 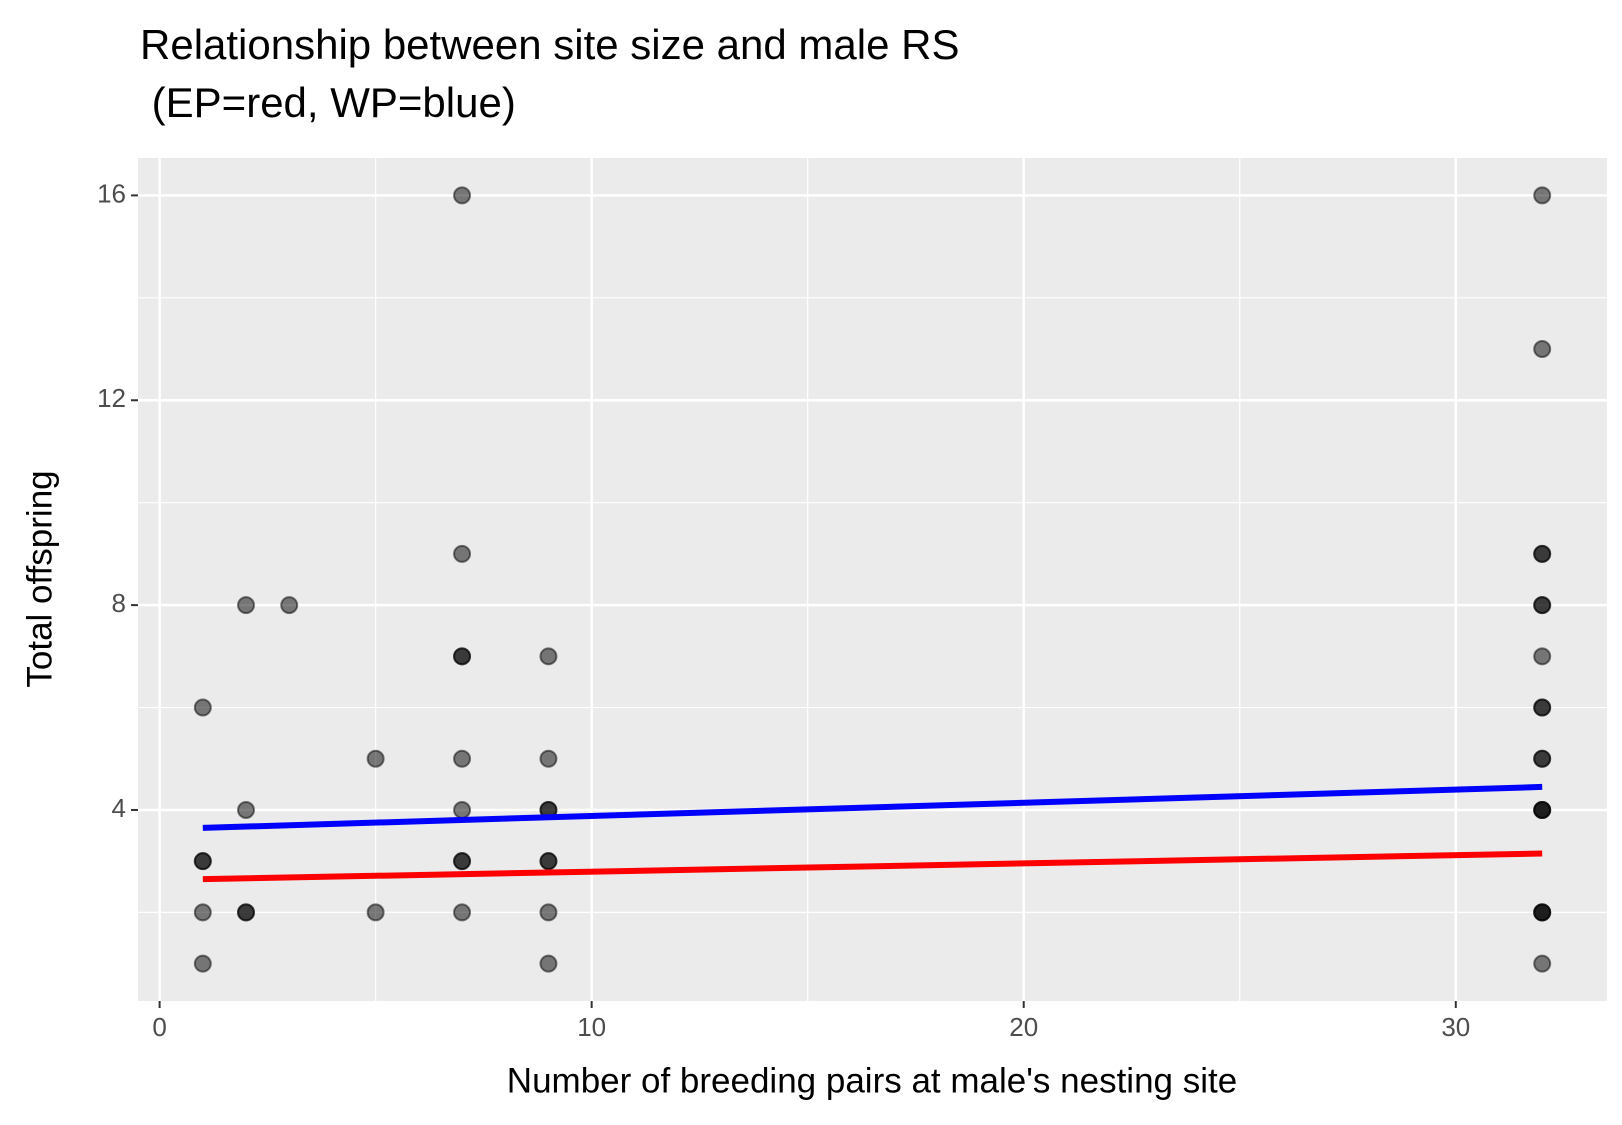 What do you see at coordinates (39, 578) in the screenshot?
I see `y-axis-label: Total offspring` at bounding box center [39, 578].